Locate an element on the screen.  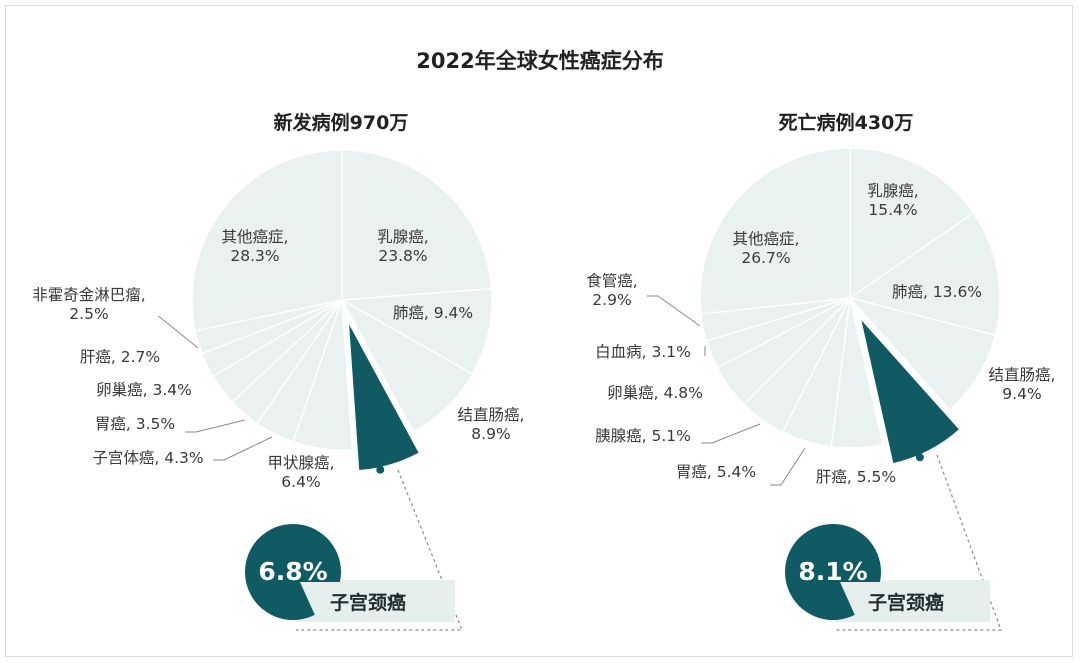
deaths-badge-dashed-leader is located at coordinates (917, 542).